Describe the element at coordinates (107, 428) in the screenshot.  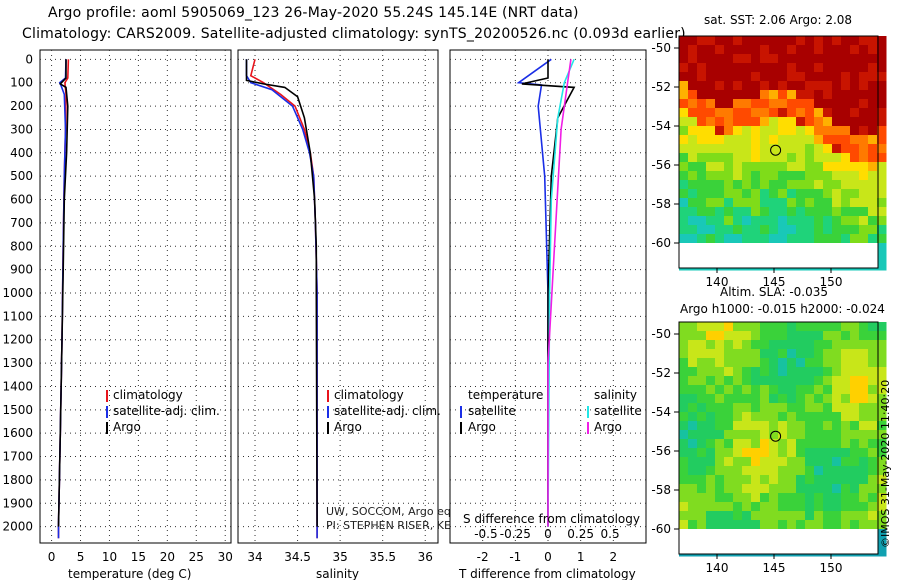
I see `legend-argo-swatch` at that location.